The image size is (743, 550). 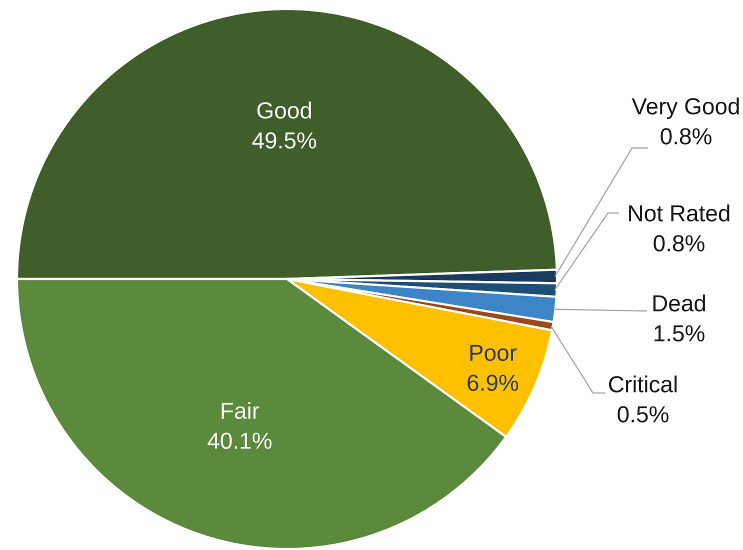 I want to click on data-label: 1.5%, so click(x=679, y=333).